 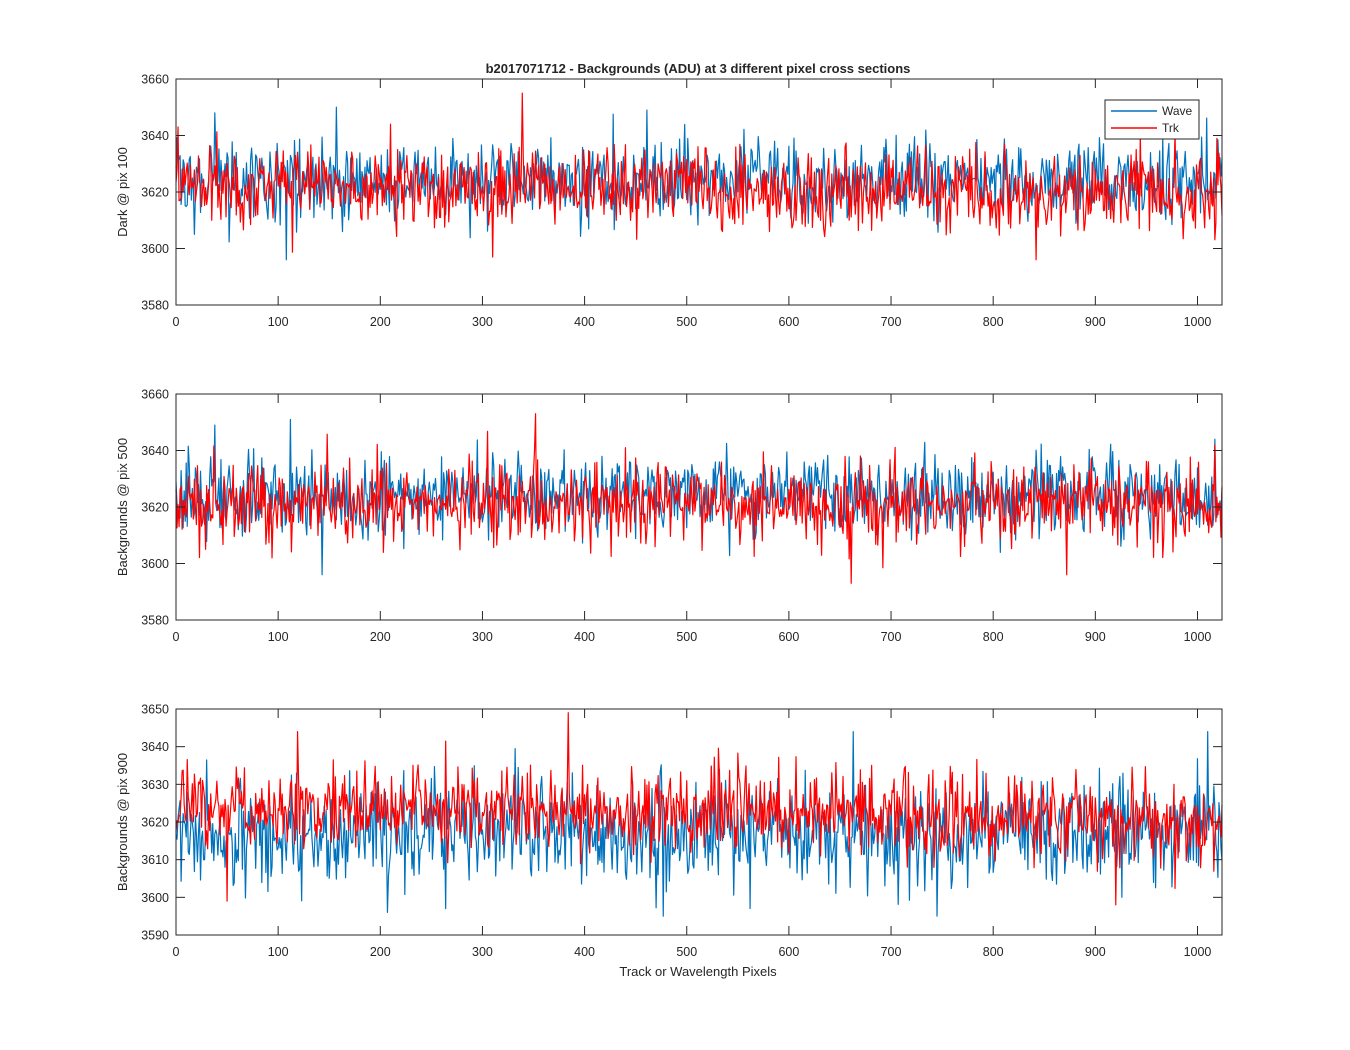 What do you see at coordinates (155, 936) in the screenshot?
I see `y-tick-label: 3590` at bounding box center [155, 936].